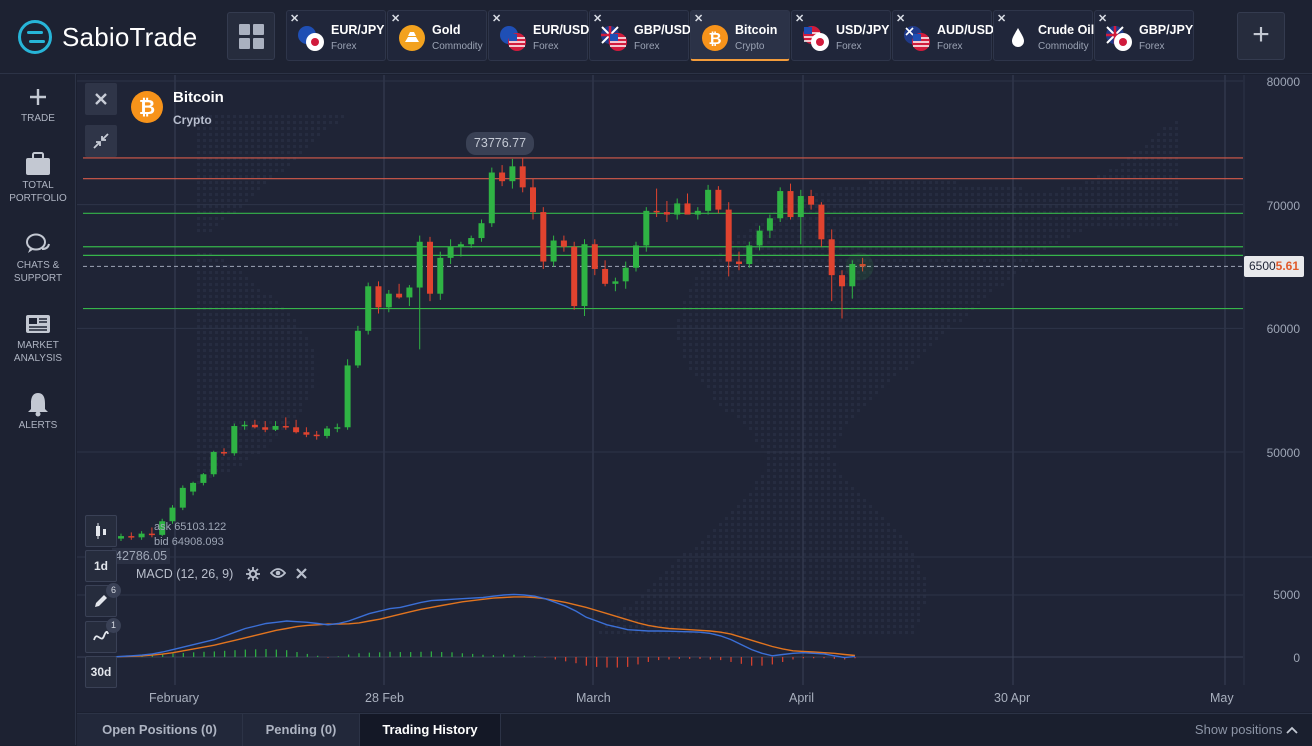  I want to click on interval-button: 1d, so click(101, 566).